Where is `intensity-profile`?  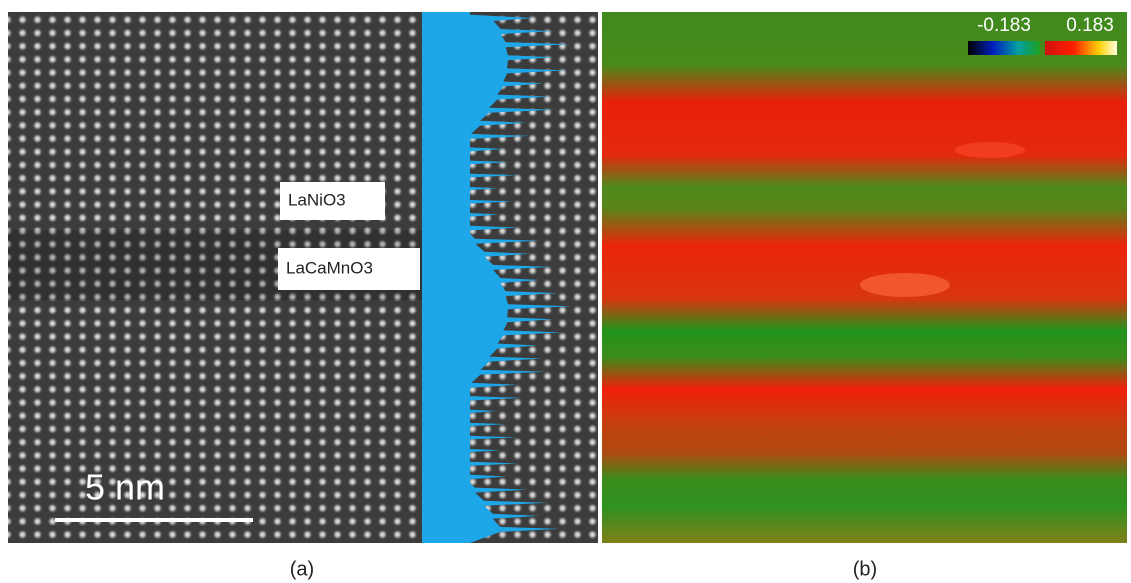 intensity-profile is located at coordinates (497, 277).